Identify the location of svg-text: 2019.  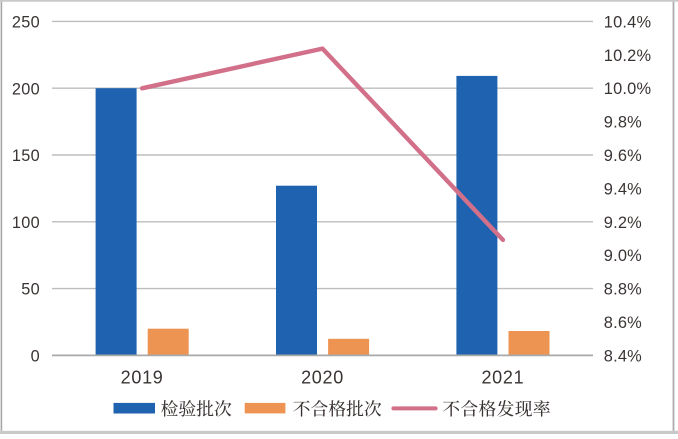
(142, 378).